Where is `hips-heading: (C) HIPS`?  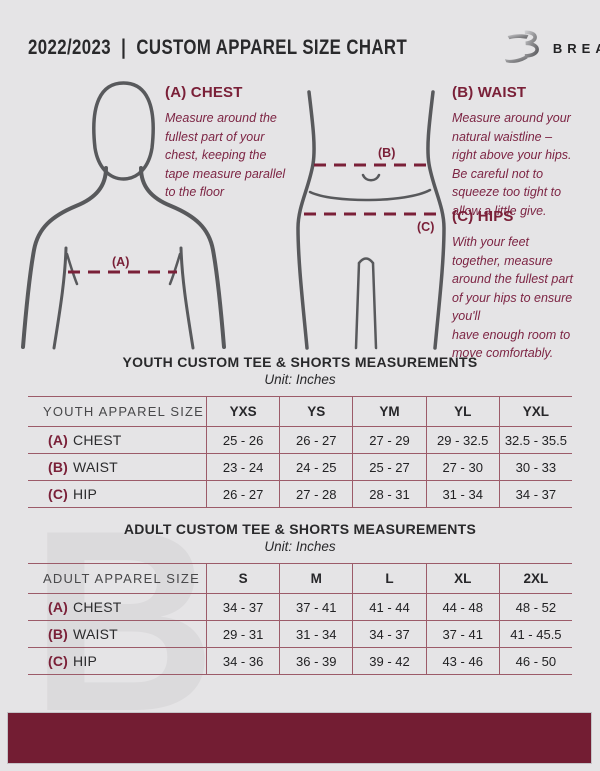 hips-heading: (C) HIPS is located at coordinates (483, 216).